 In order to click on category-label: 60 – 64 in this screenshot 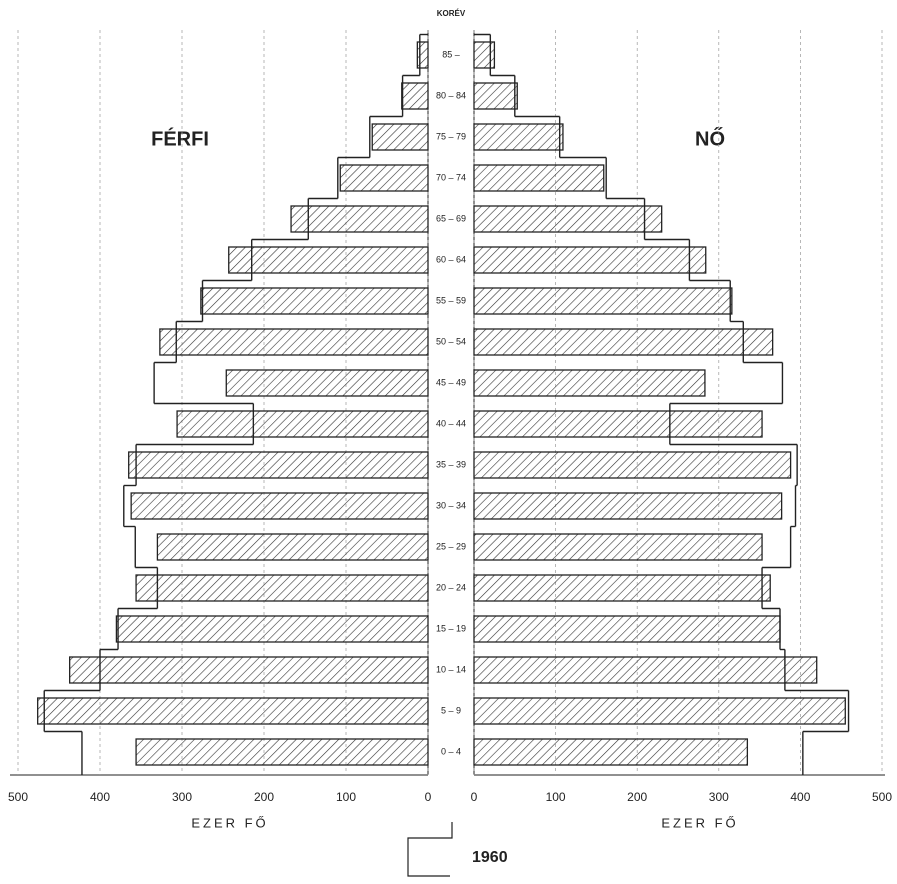, I will do `click(451, 259)`.